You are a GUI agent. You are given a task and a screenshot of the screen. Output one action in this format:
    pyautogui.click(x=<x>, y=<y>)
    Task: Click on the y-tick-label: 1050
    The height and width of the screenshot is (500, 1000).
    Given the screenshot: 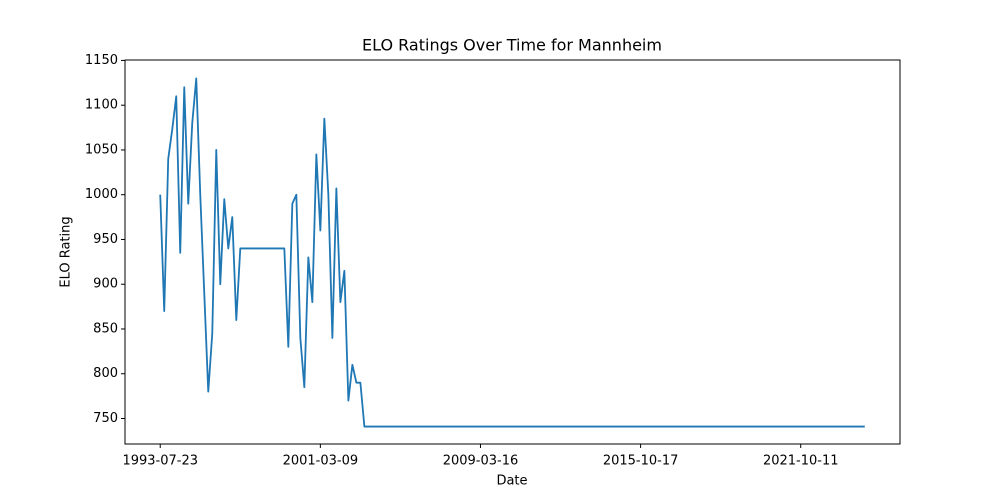 What is the action you would take?
    pyautogui.click(x=101, y=149)
    